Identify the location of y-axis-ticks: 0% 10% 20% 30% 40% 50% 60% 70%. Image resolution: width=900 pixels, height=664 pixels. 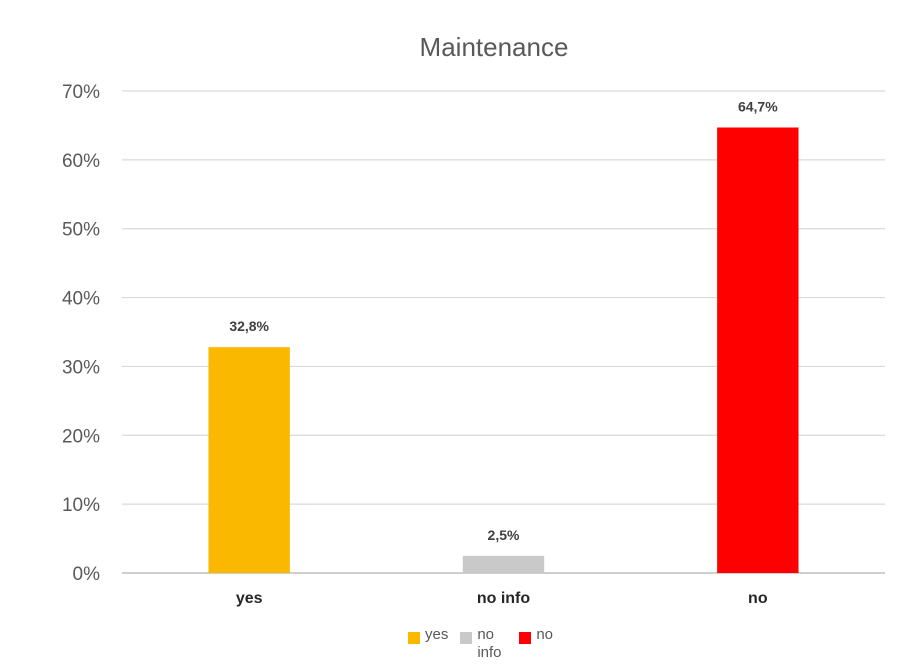
(81, 333).